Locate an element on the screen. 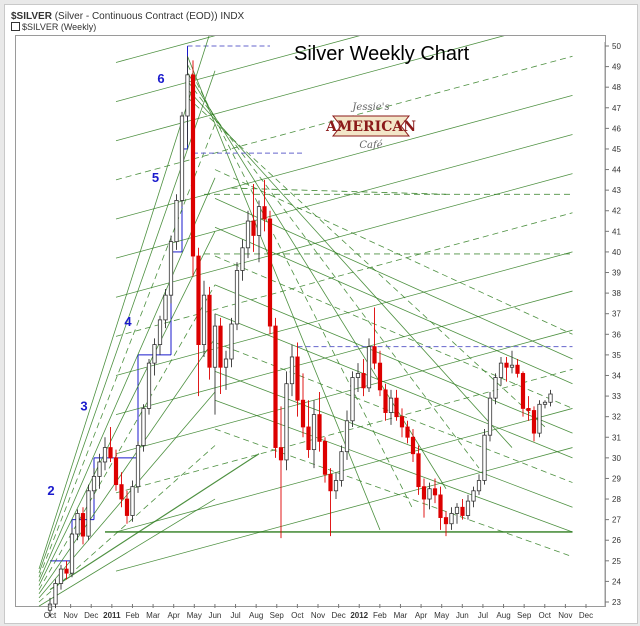 The width and height of the screenshot is (640, 626). y-tick-label: 26 is located at coordinates (616, 540).